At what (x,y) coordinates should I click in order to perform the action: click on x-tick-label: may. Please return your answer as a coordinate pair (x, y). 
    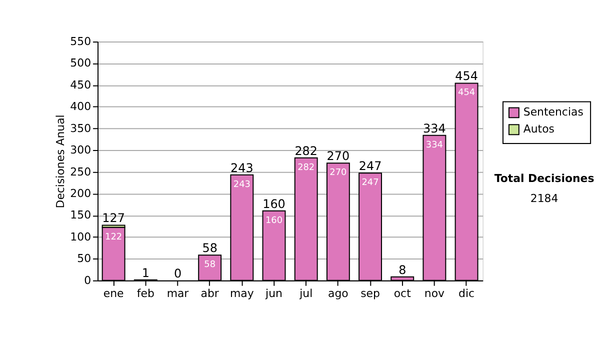
    Looking at the image, I should click on (242, 293).